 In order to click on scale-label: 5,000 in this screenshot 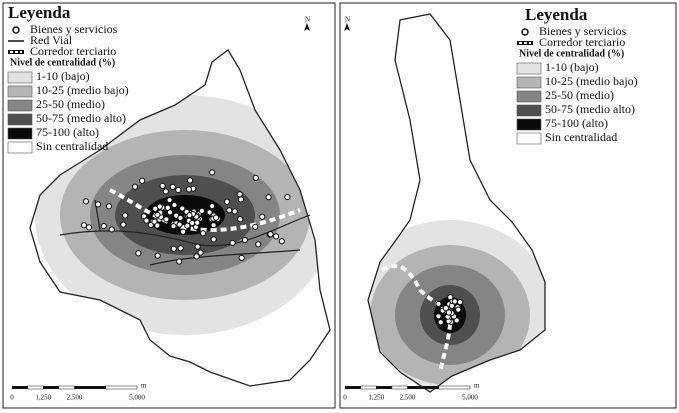, I will do `click(470, 398)`.